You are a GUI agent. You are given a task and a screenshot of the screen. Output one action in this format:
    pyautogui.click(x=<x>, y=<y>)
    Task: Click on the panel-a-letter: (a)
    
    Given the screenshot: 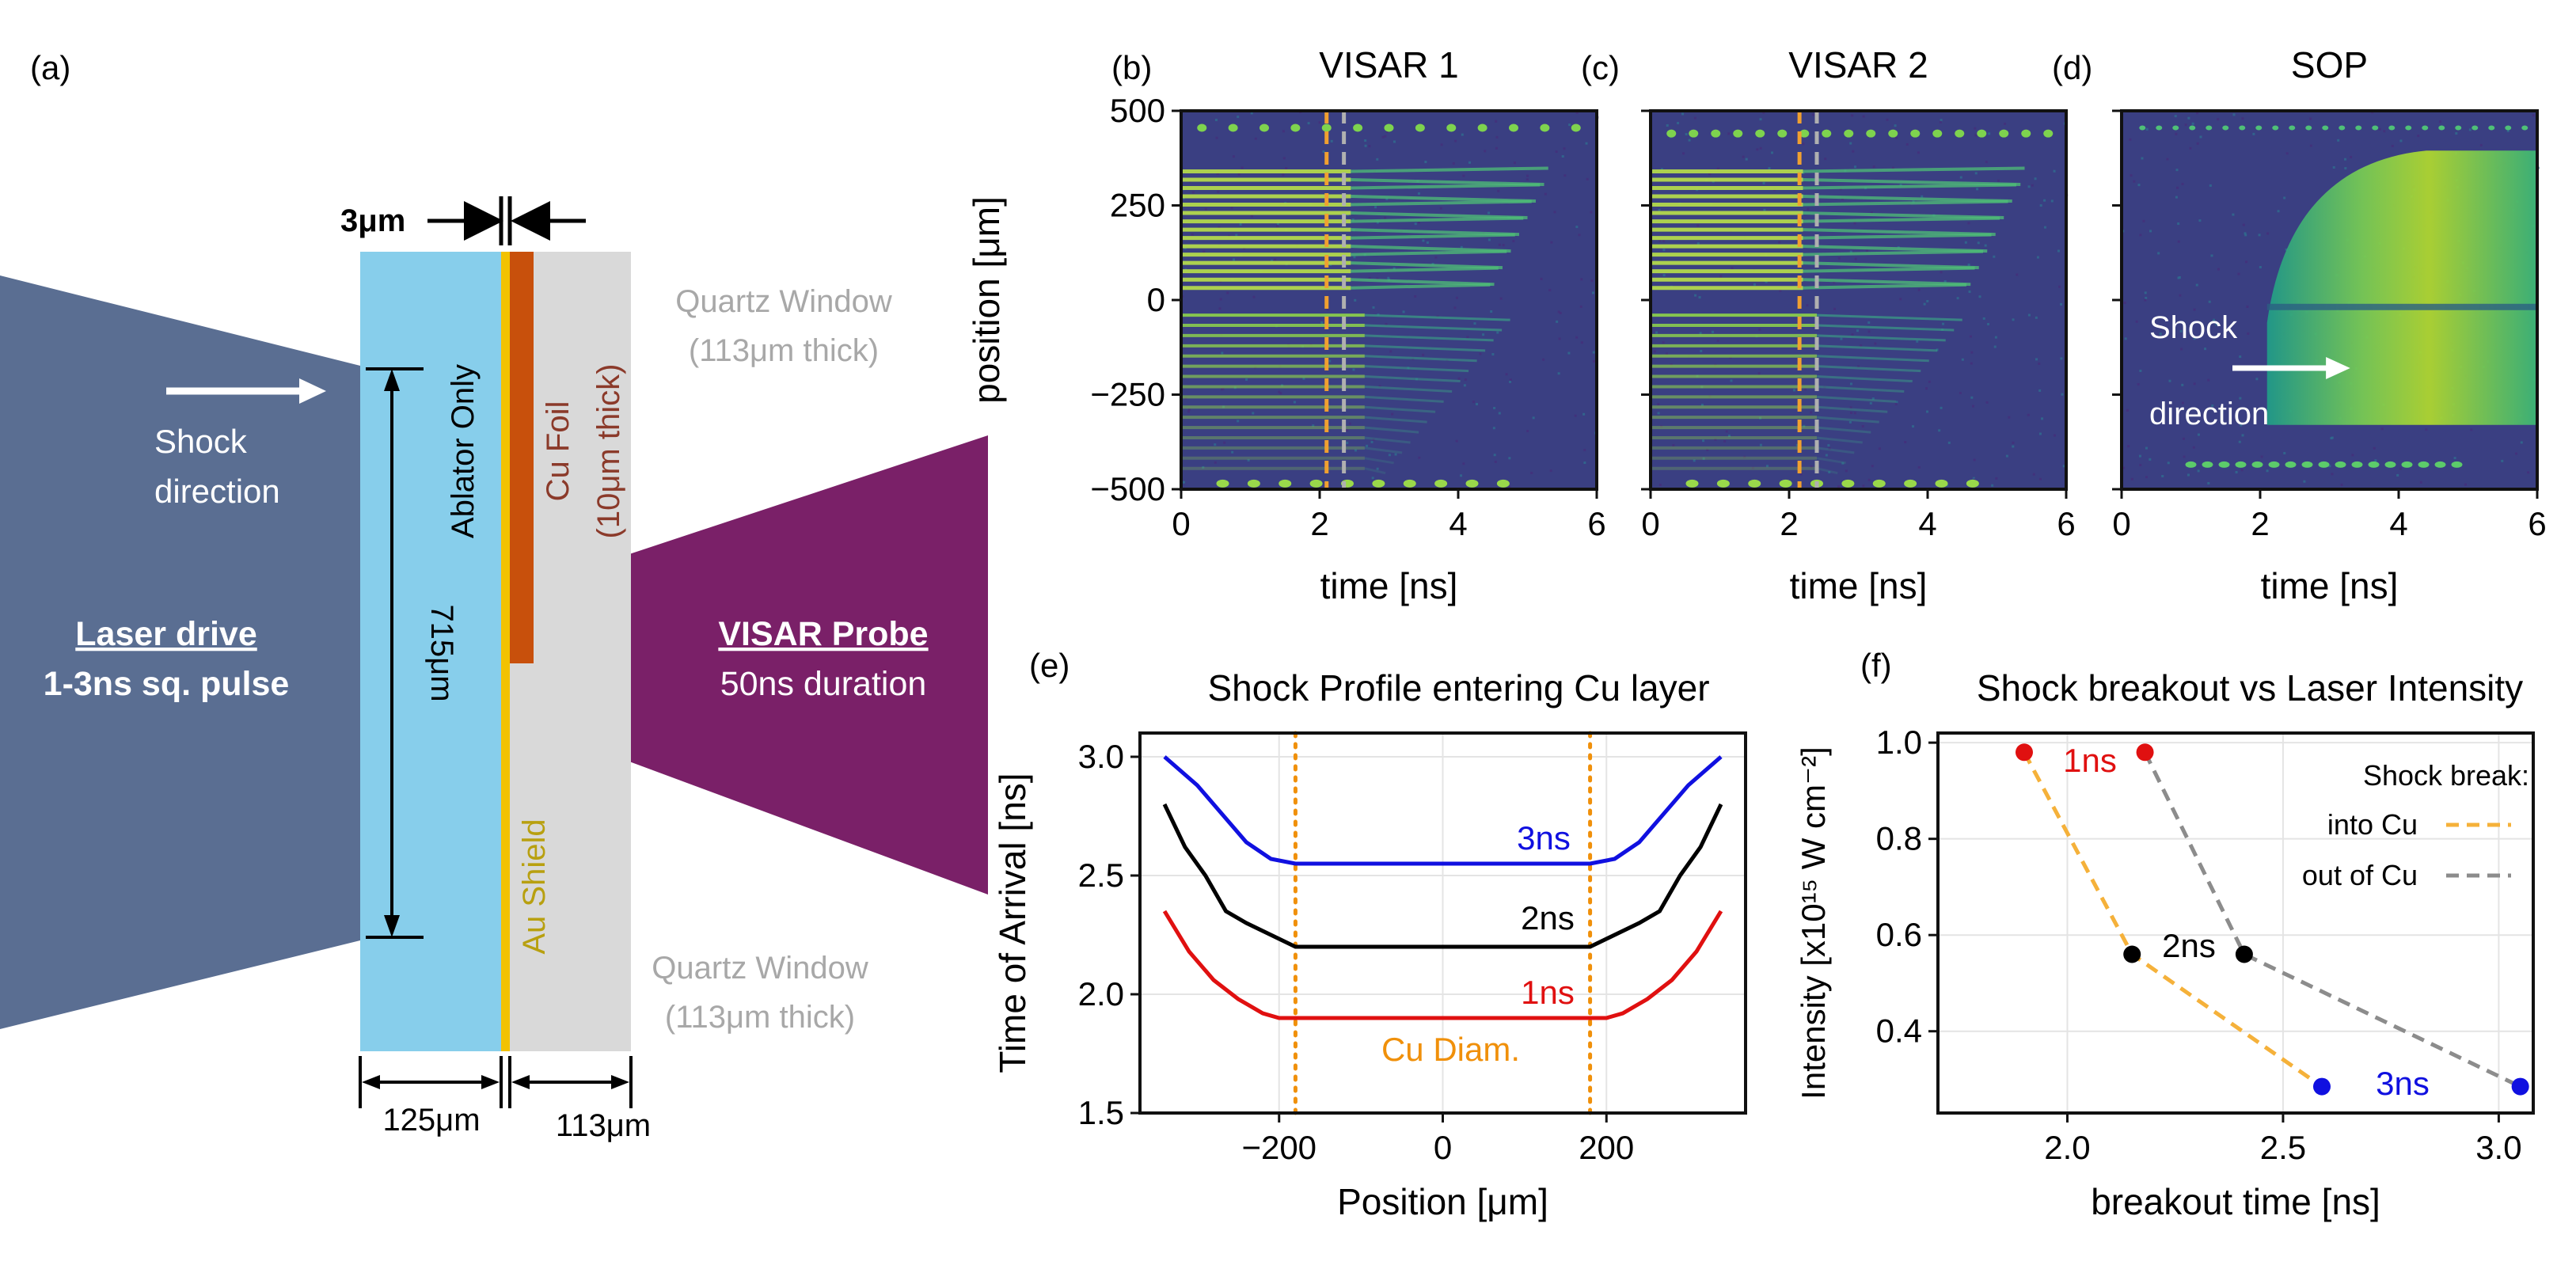 What is the action you would take?
    pyautogui.click(x=50, y=67)
    